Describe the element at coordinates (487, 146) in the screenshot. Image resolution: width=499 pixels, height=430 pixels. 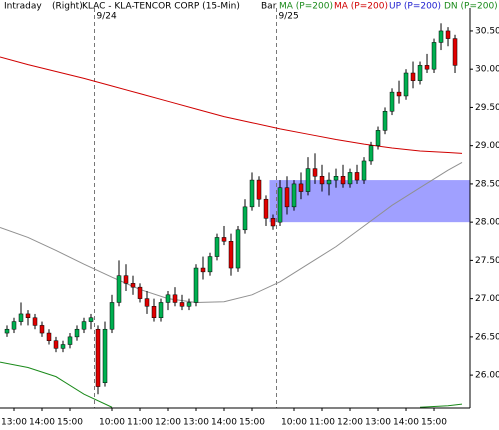
I see `y-tick-label: 29.00` at that location.